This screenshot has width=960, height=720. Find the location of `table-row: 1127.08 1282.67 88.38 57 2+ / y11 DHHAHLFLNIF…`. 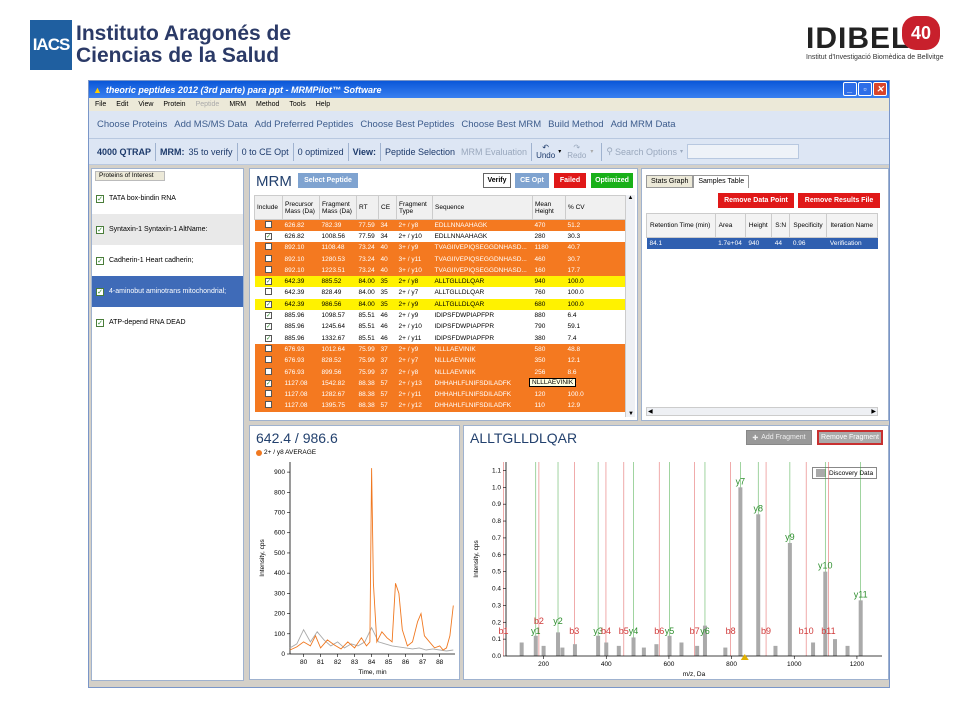

table-row: 1127.08 1282.67 88.38 57 2+ / y11 DHHAHLFLNIF… is located at coordinates (440, 394).